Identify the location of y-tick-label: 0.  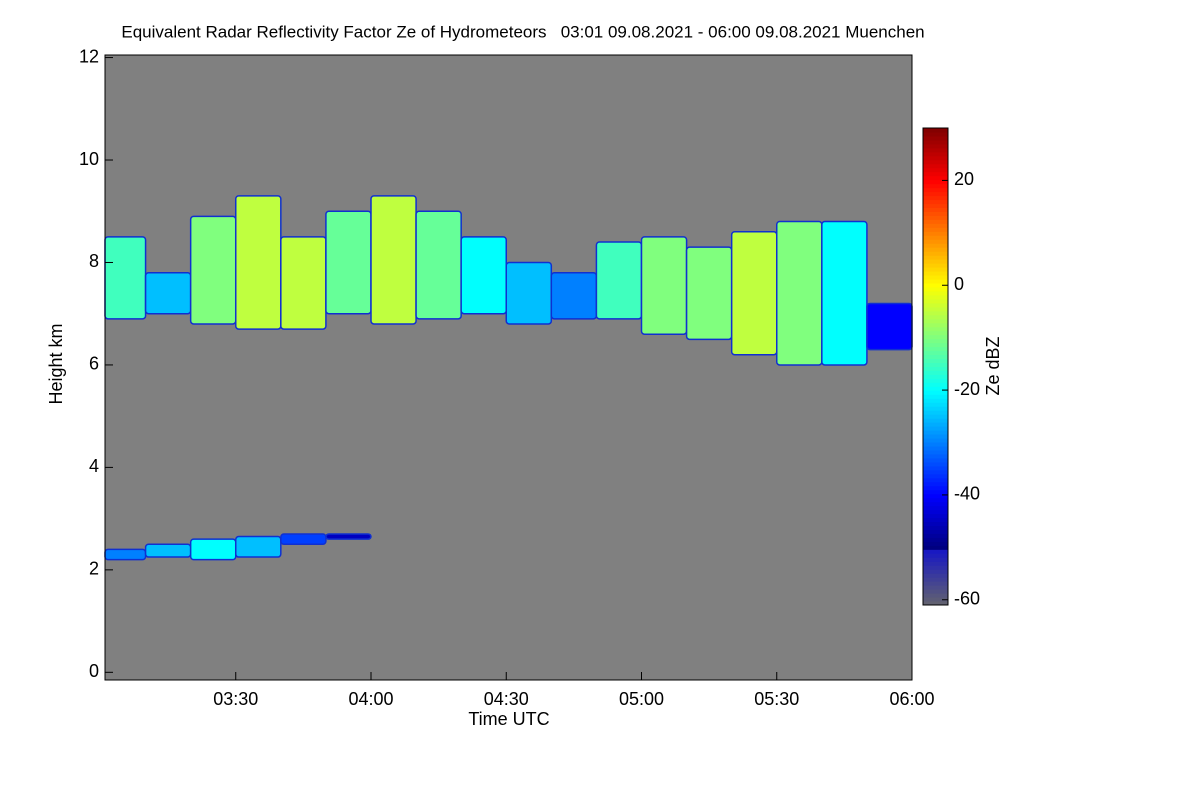
(94, 671).